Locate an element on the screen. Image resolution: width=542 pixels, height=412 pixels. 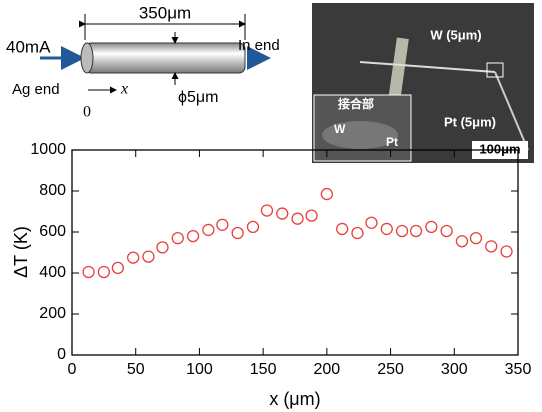
x-tick-label: 300 is located at coordinates (454, 369).